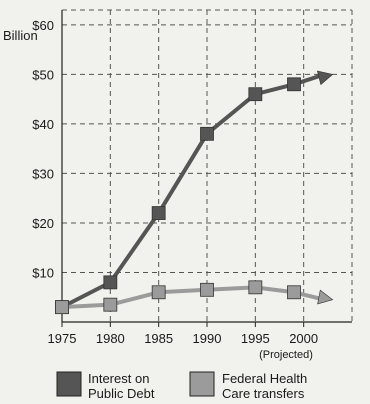 The width and height of the screenshot is (370, 404). I want to click on x-tick-label: 1975, so click(62, 338).